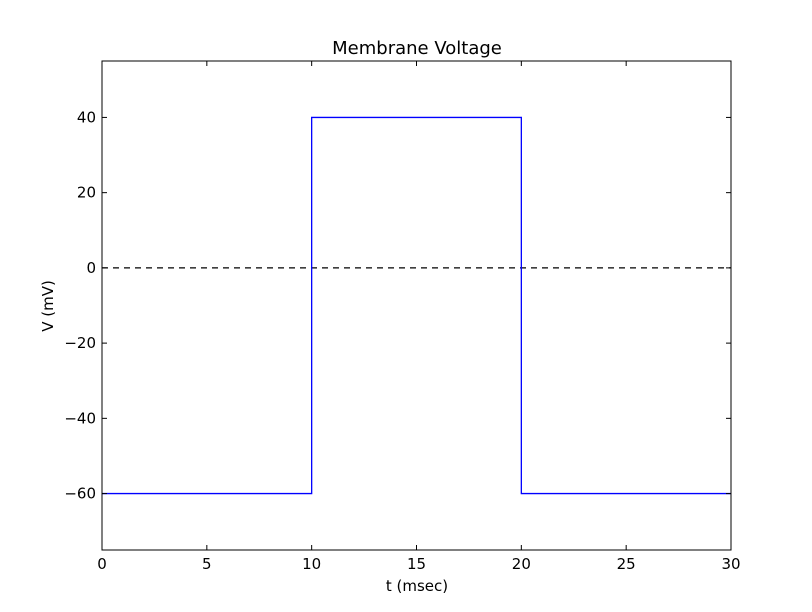  What do you see at coordinates (48, 306) in the screenshot?
I see `y-axis-label: V (mV)` at bounding box center [48, 306].